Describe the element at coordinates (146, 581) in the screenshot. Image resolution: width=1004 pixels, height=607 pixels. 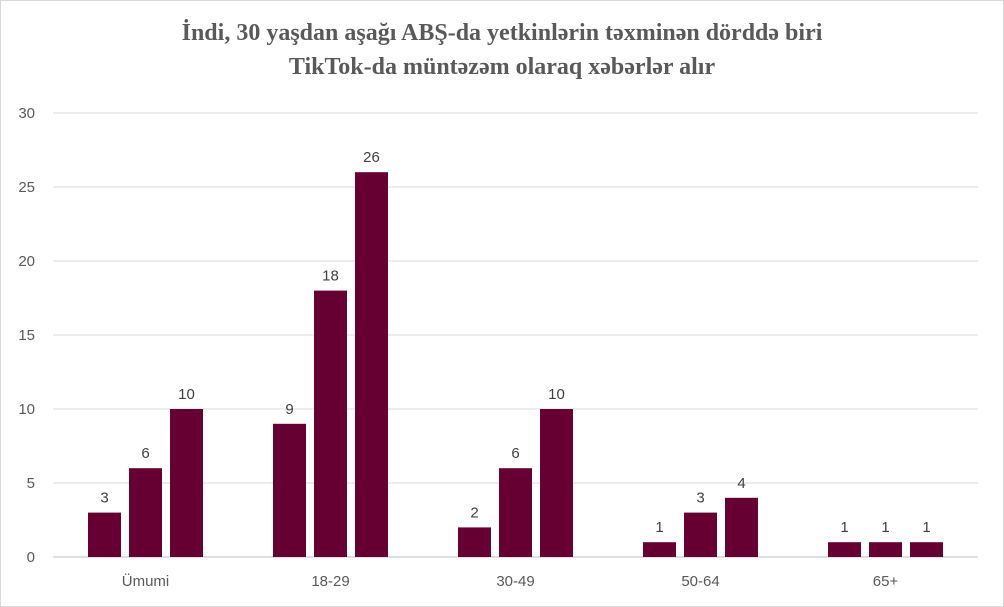
I see `x-tick-label: Ümumi` at that location.